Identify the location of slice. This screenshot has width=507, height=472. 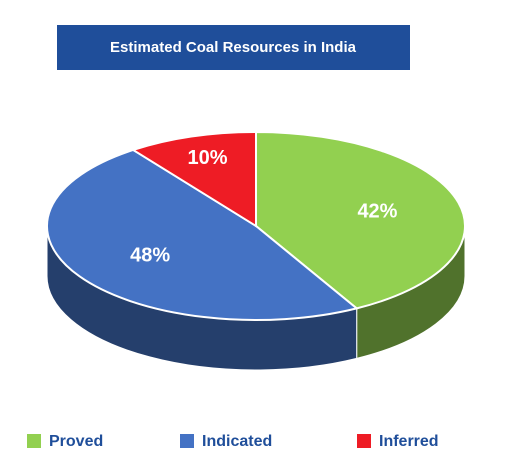
(193, 179).